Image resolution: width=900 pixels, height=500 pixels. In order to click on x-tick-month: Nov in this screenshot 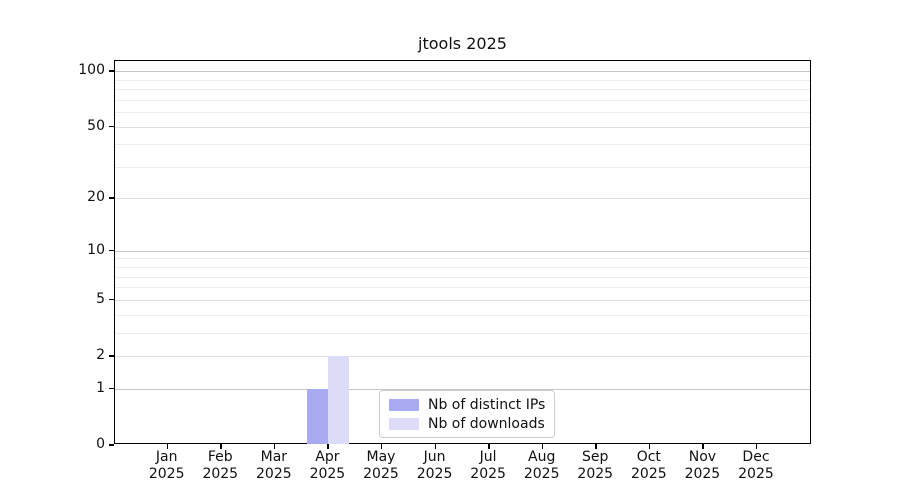, I will do `click(702, 457)`.